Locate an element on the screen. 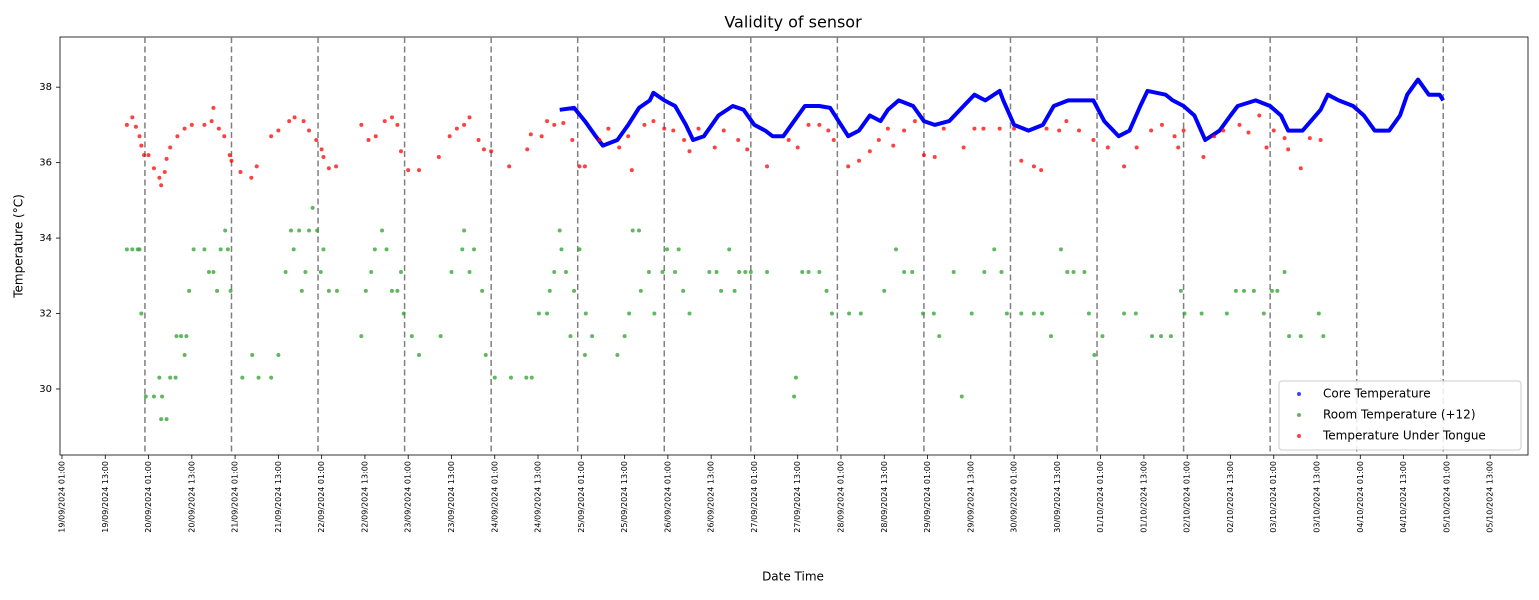  legend-label: Temperature Under Tongue is located at coordinates (1404, 436).